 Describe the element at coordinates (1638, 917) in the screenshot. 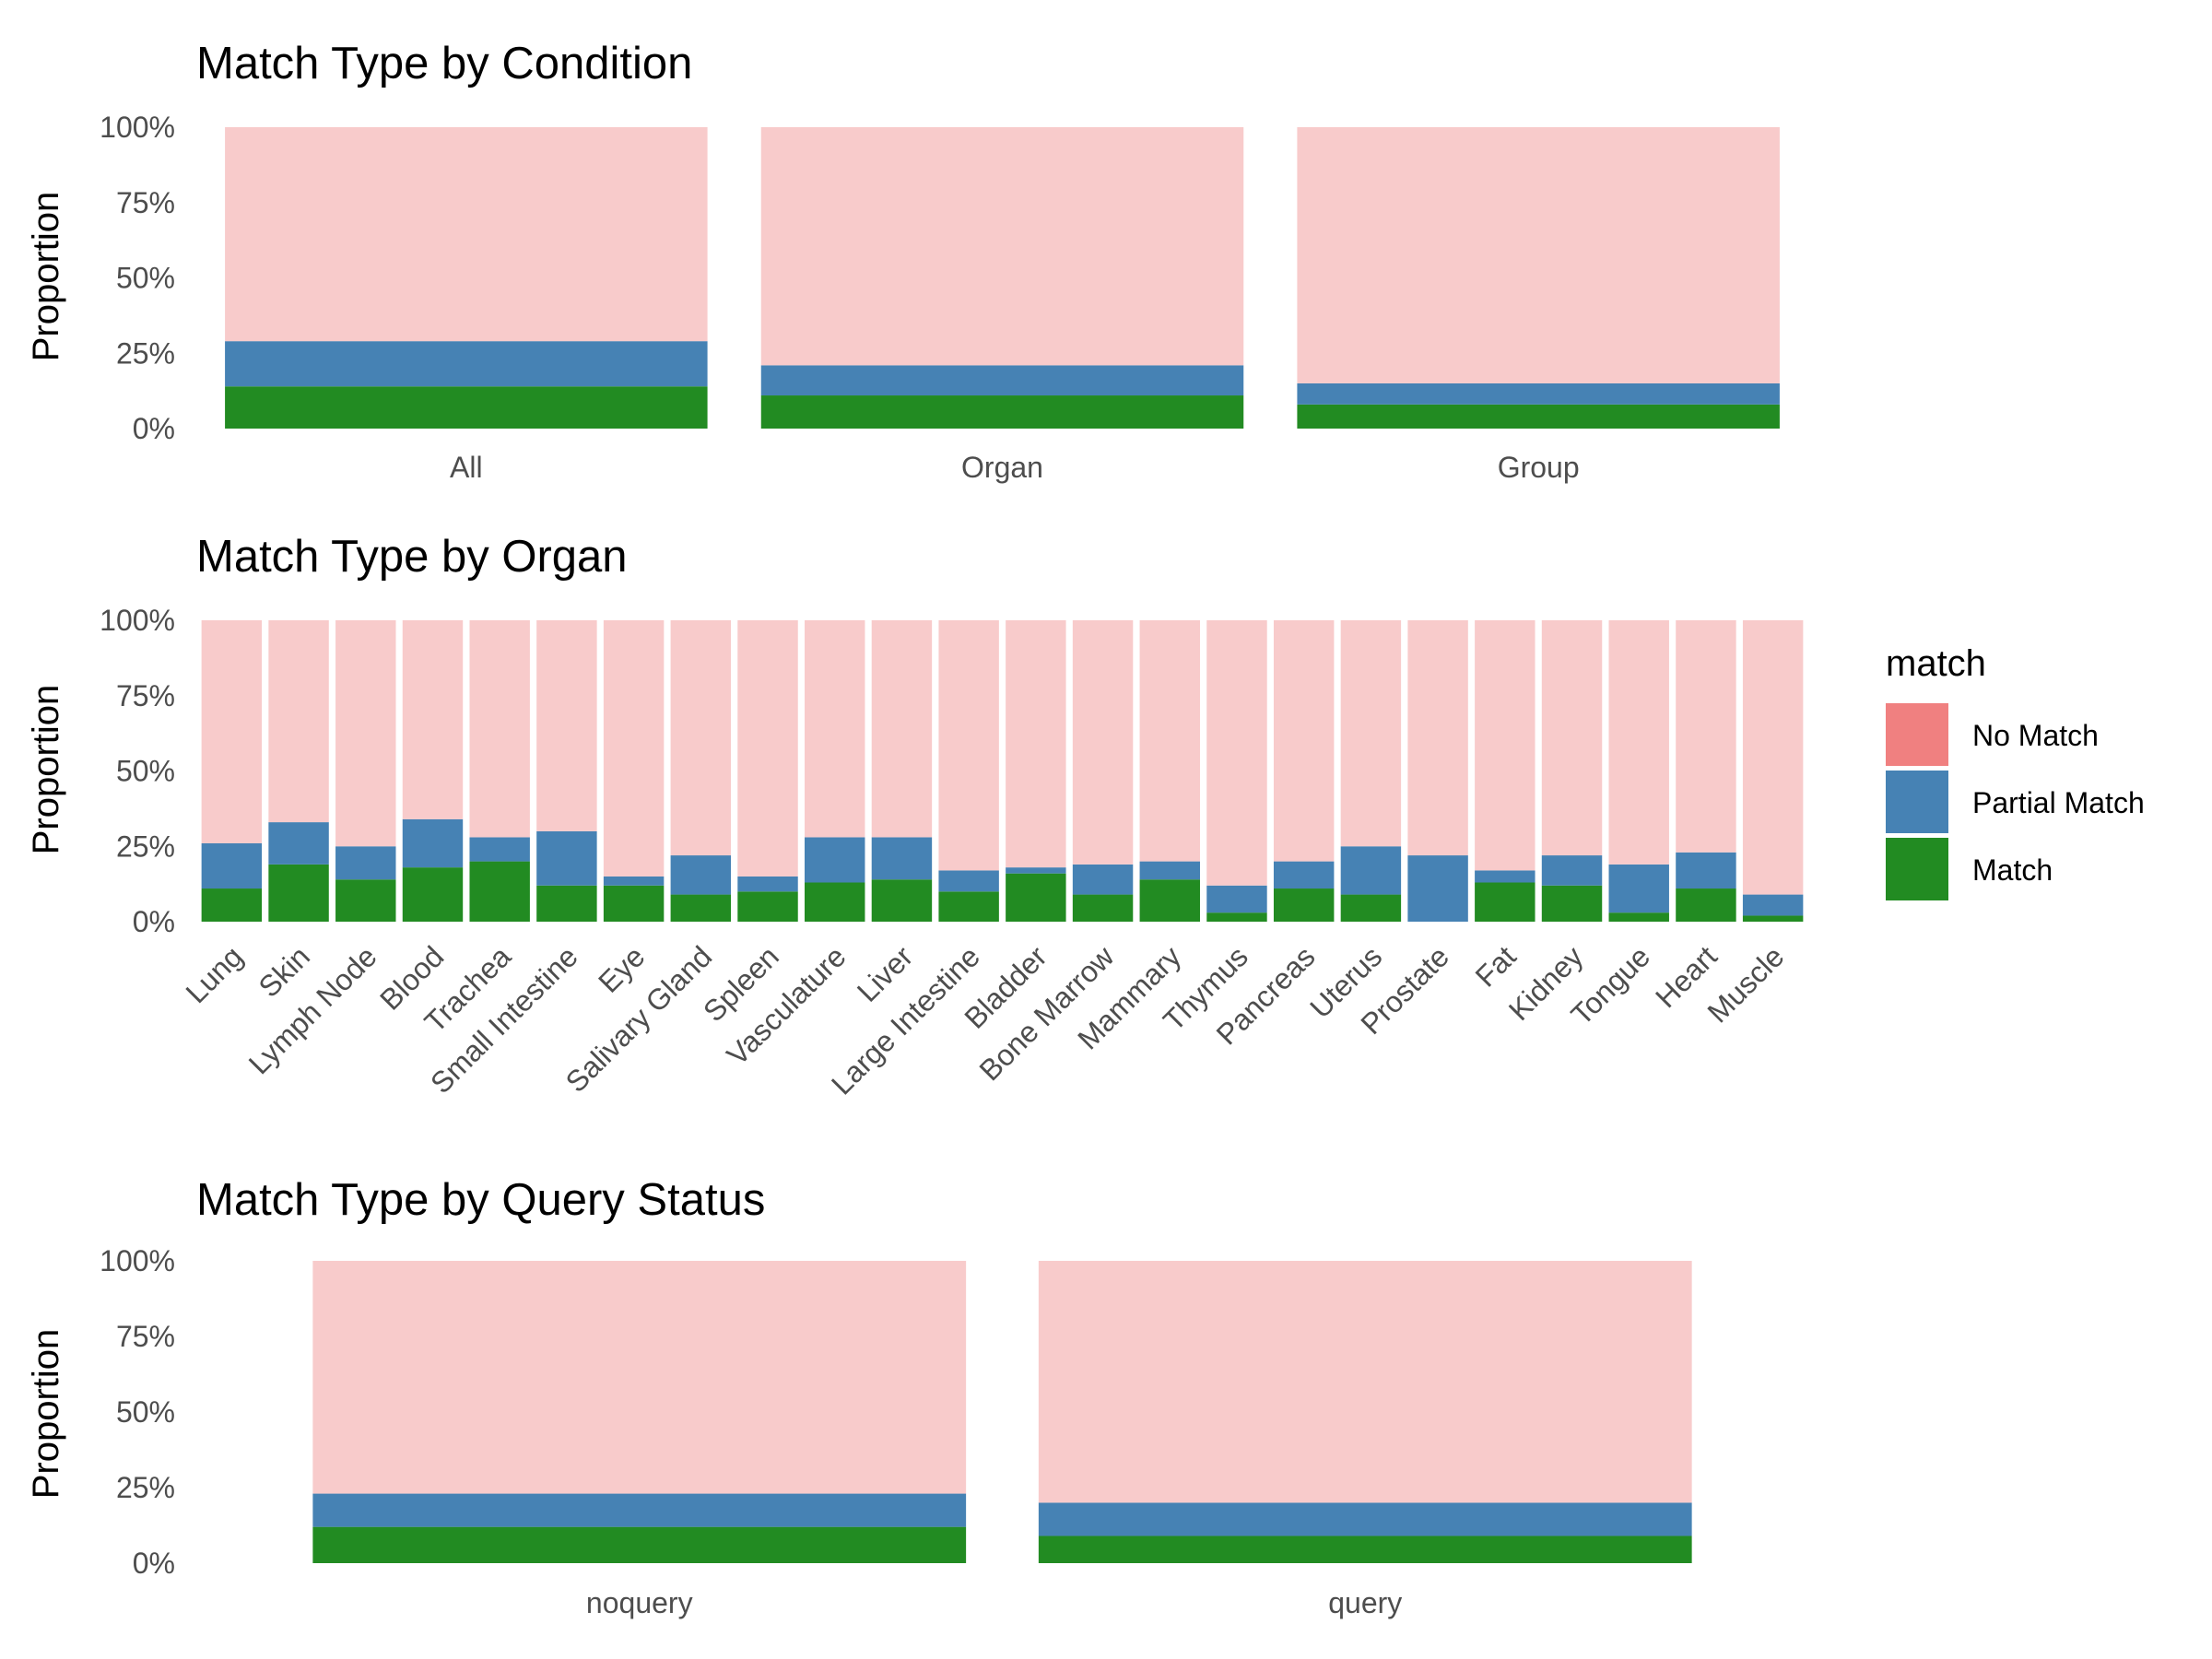

I see `bar-match-tongue` at that location.